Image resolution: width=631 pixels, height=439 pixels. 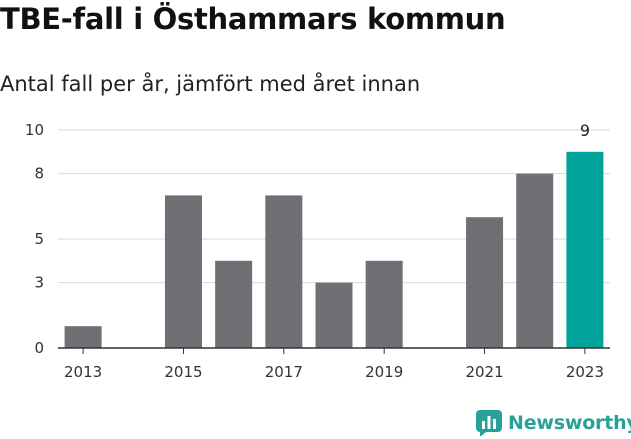 What do you see at coordinates (253, 19) in the screenshot?
I see `chart-title: TBE-fall i Östhammars kommun` at bounding box center [253, 19].